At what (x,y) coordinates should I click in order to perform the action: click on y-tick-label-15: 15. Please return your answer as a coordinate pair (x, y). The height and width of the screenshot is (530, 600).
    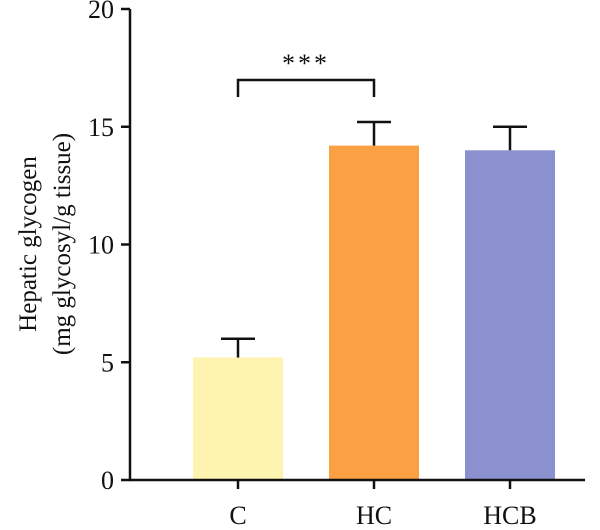
    Looking at the image, I should click on (101, 127).